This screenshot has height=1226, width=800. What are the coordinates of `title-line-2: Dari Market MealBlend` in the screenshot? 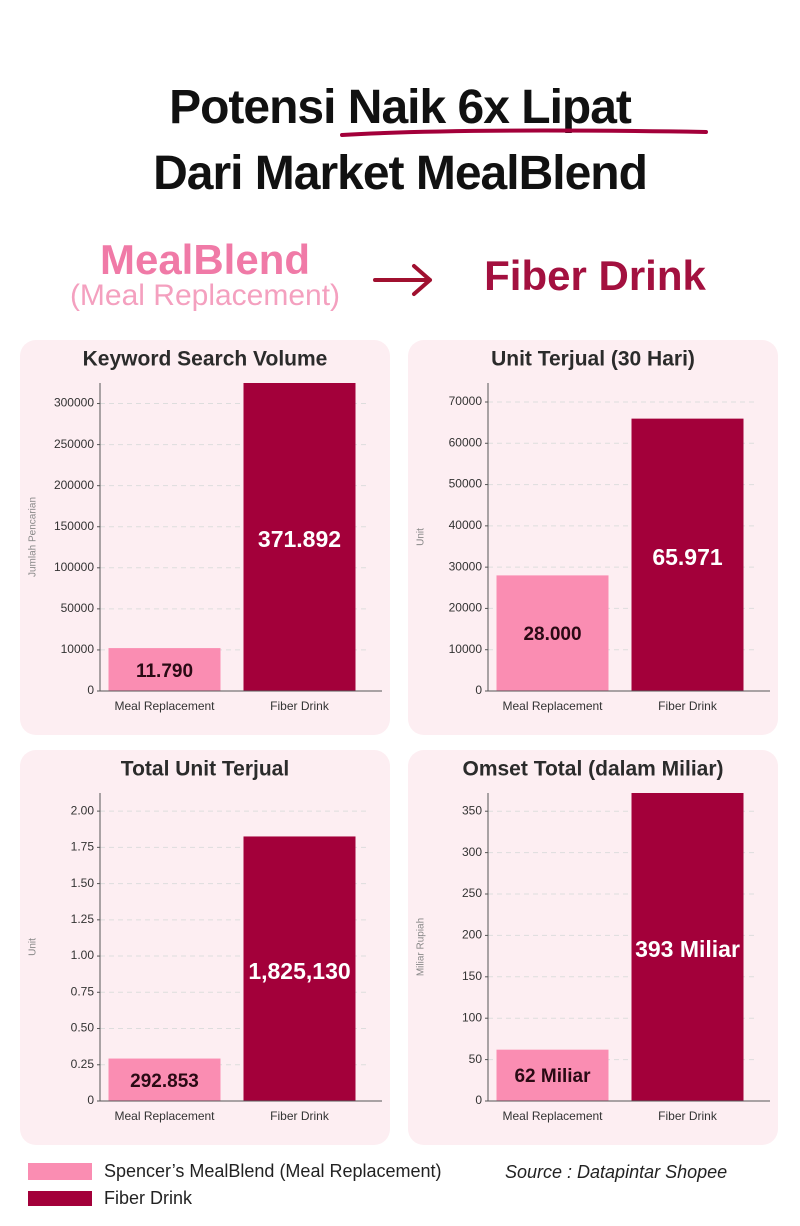 It's located at (400, 173).